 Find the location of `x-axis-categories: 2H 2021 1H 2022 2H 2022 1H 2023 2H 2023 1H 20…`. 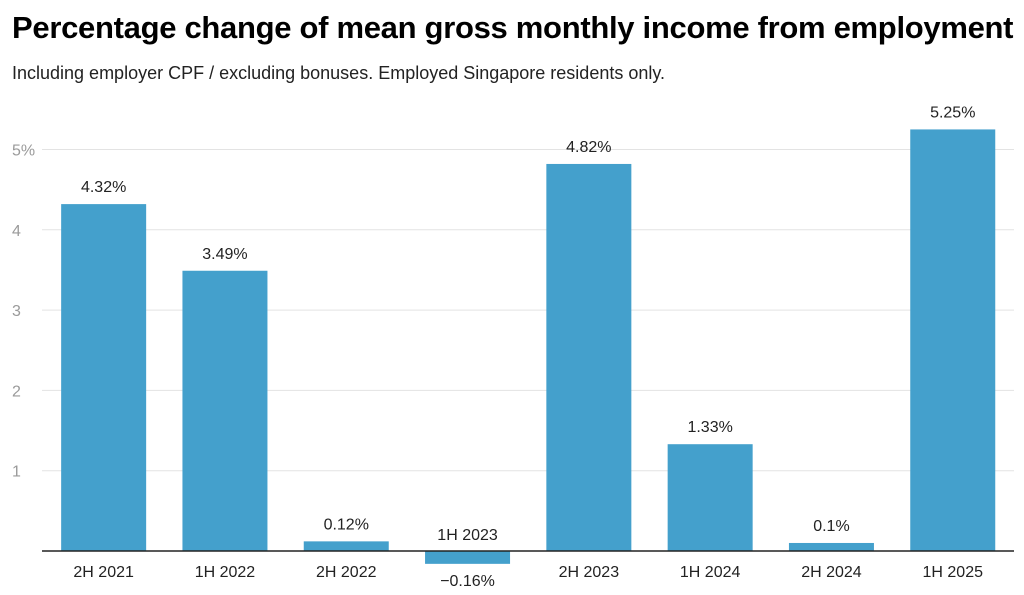

x-axis-categories: 2H 2021 1H 2022 2H 2022 1H 2023 2H 2023 1H 20… is located at coordinates (528, 554).